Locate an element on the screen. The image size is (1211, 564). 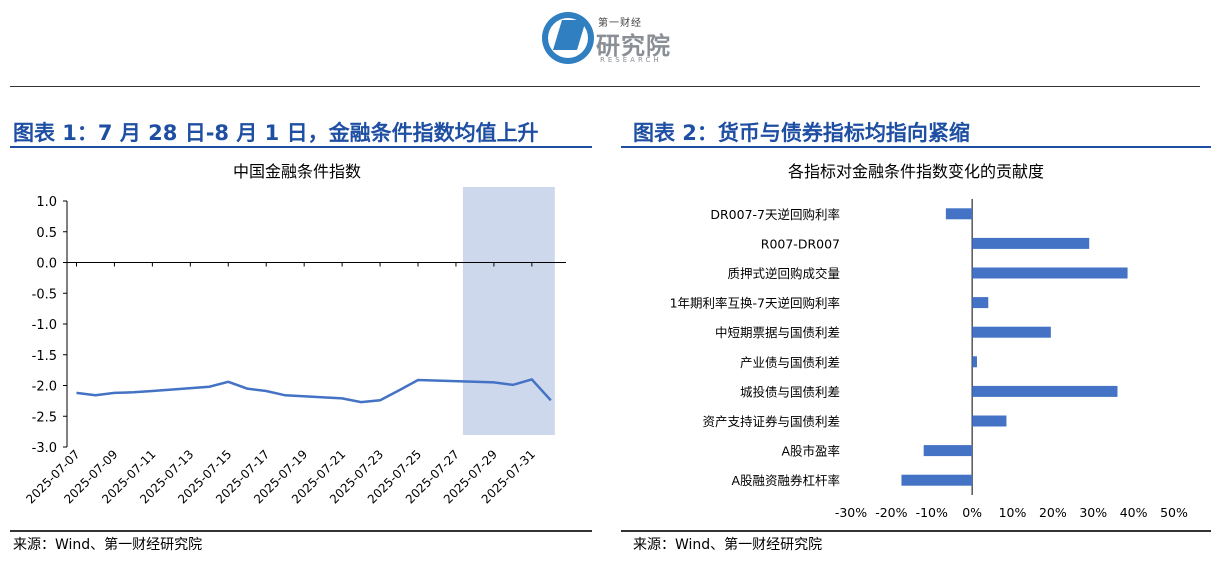
x-tick-label: 0% is located at coordinates (972, 512).